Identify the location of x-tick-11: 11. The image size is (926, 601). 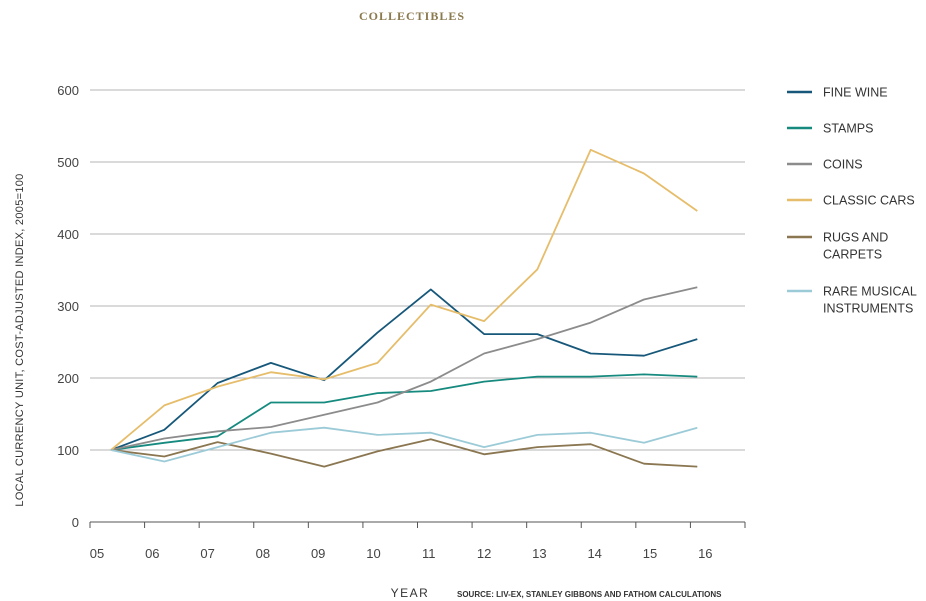
(429, 553).